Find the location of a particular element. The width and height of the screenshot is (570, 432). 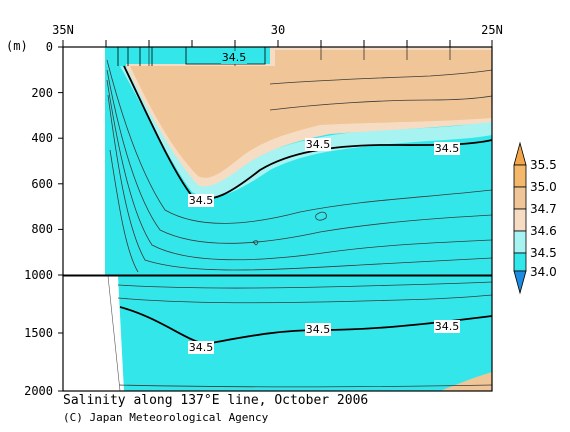

contour-34-5-lower is located at coordinates (306, 325).